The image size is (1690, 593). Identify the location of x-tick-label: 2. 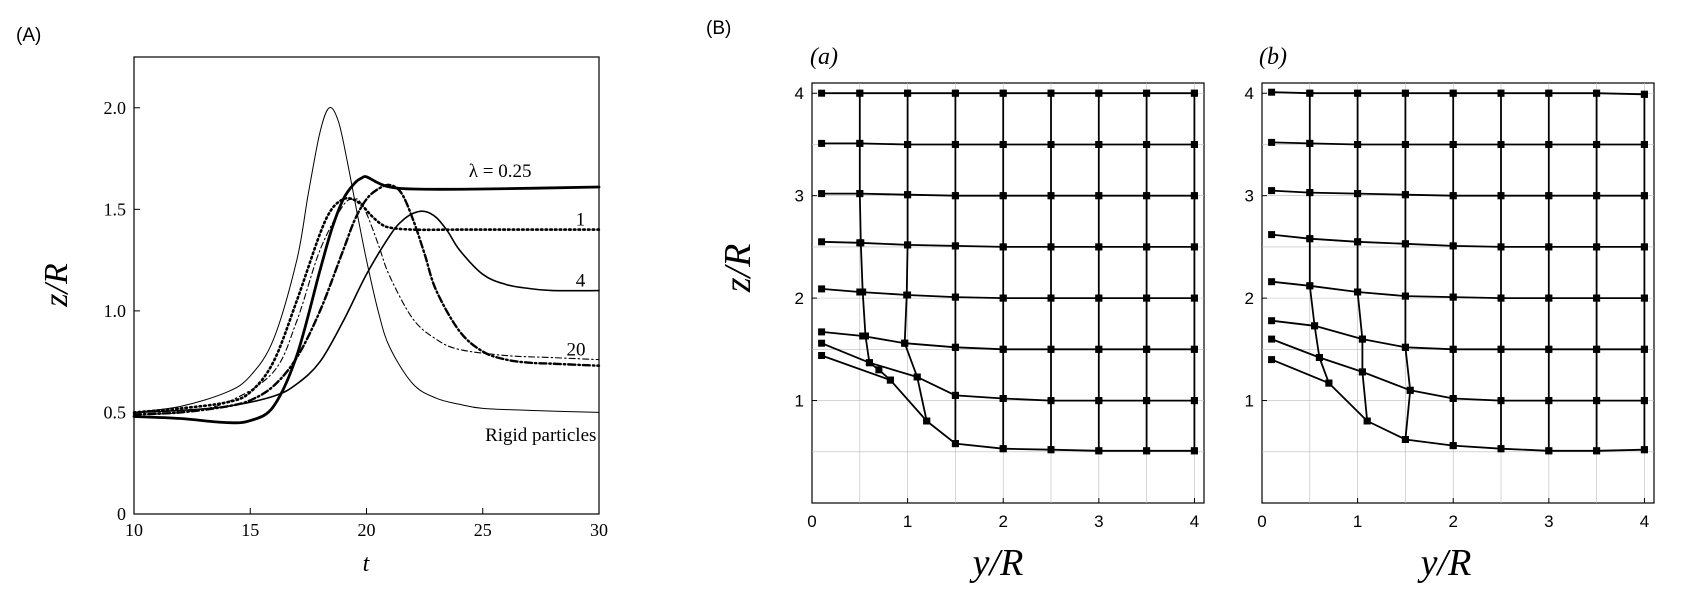
(1452, 521).